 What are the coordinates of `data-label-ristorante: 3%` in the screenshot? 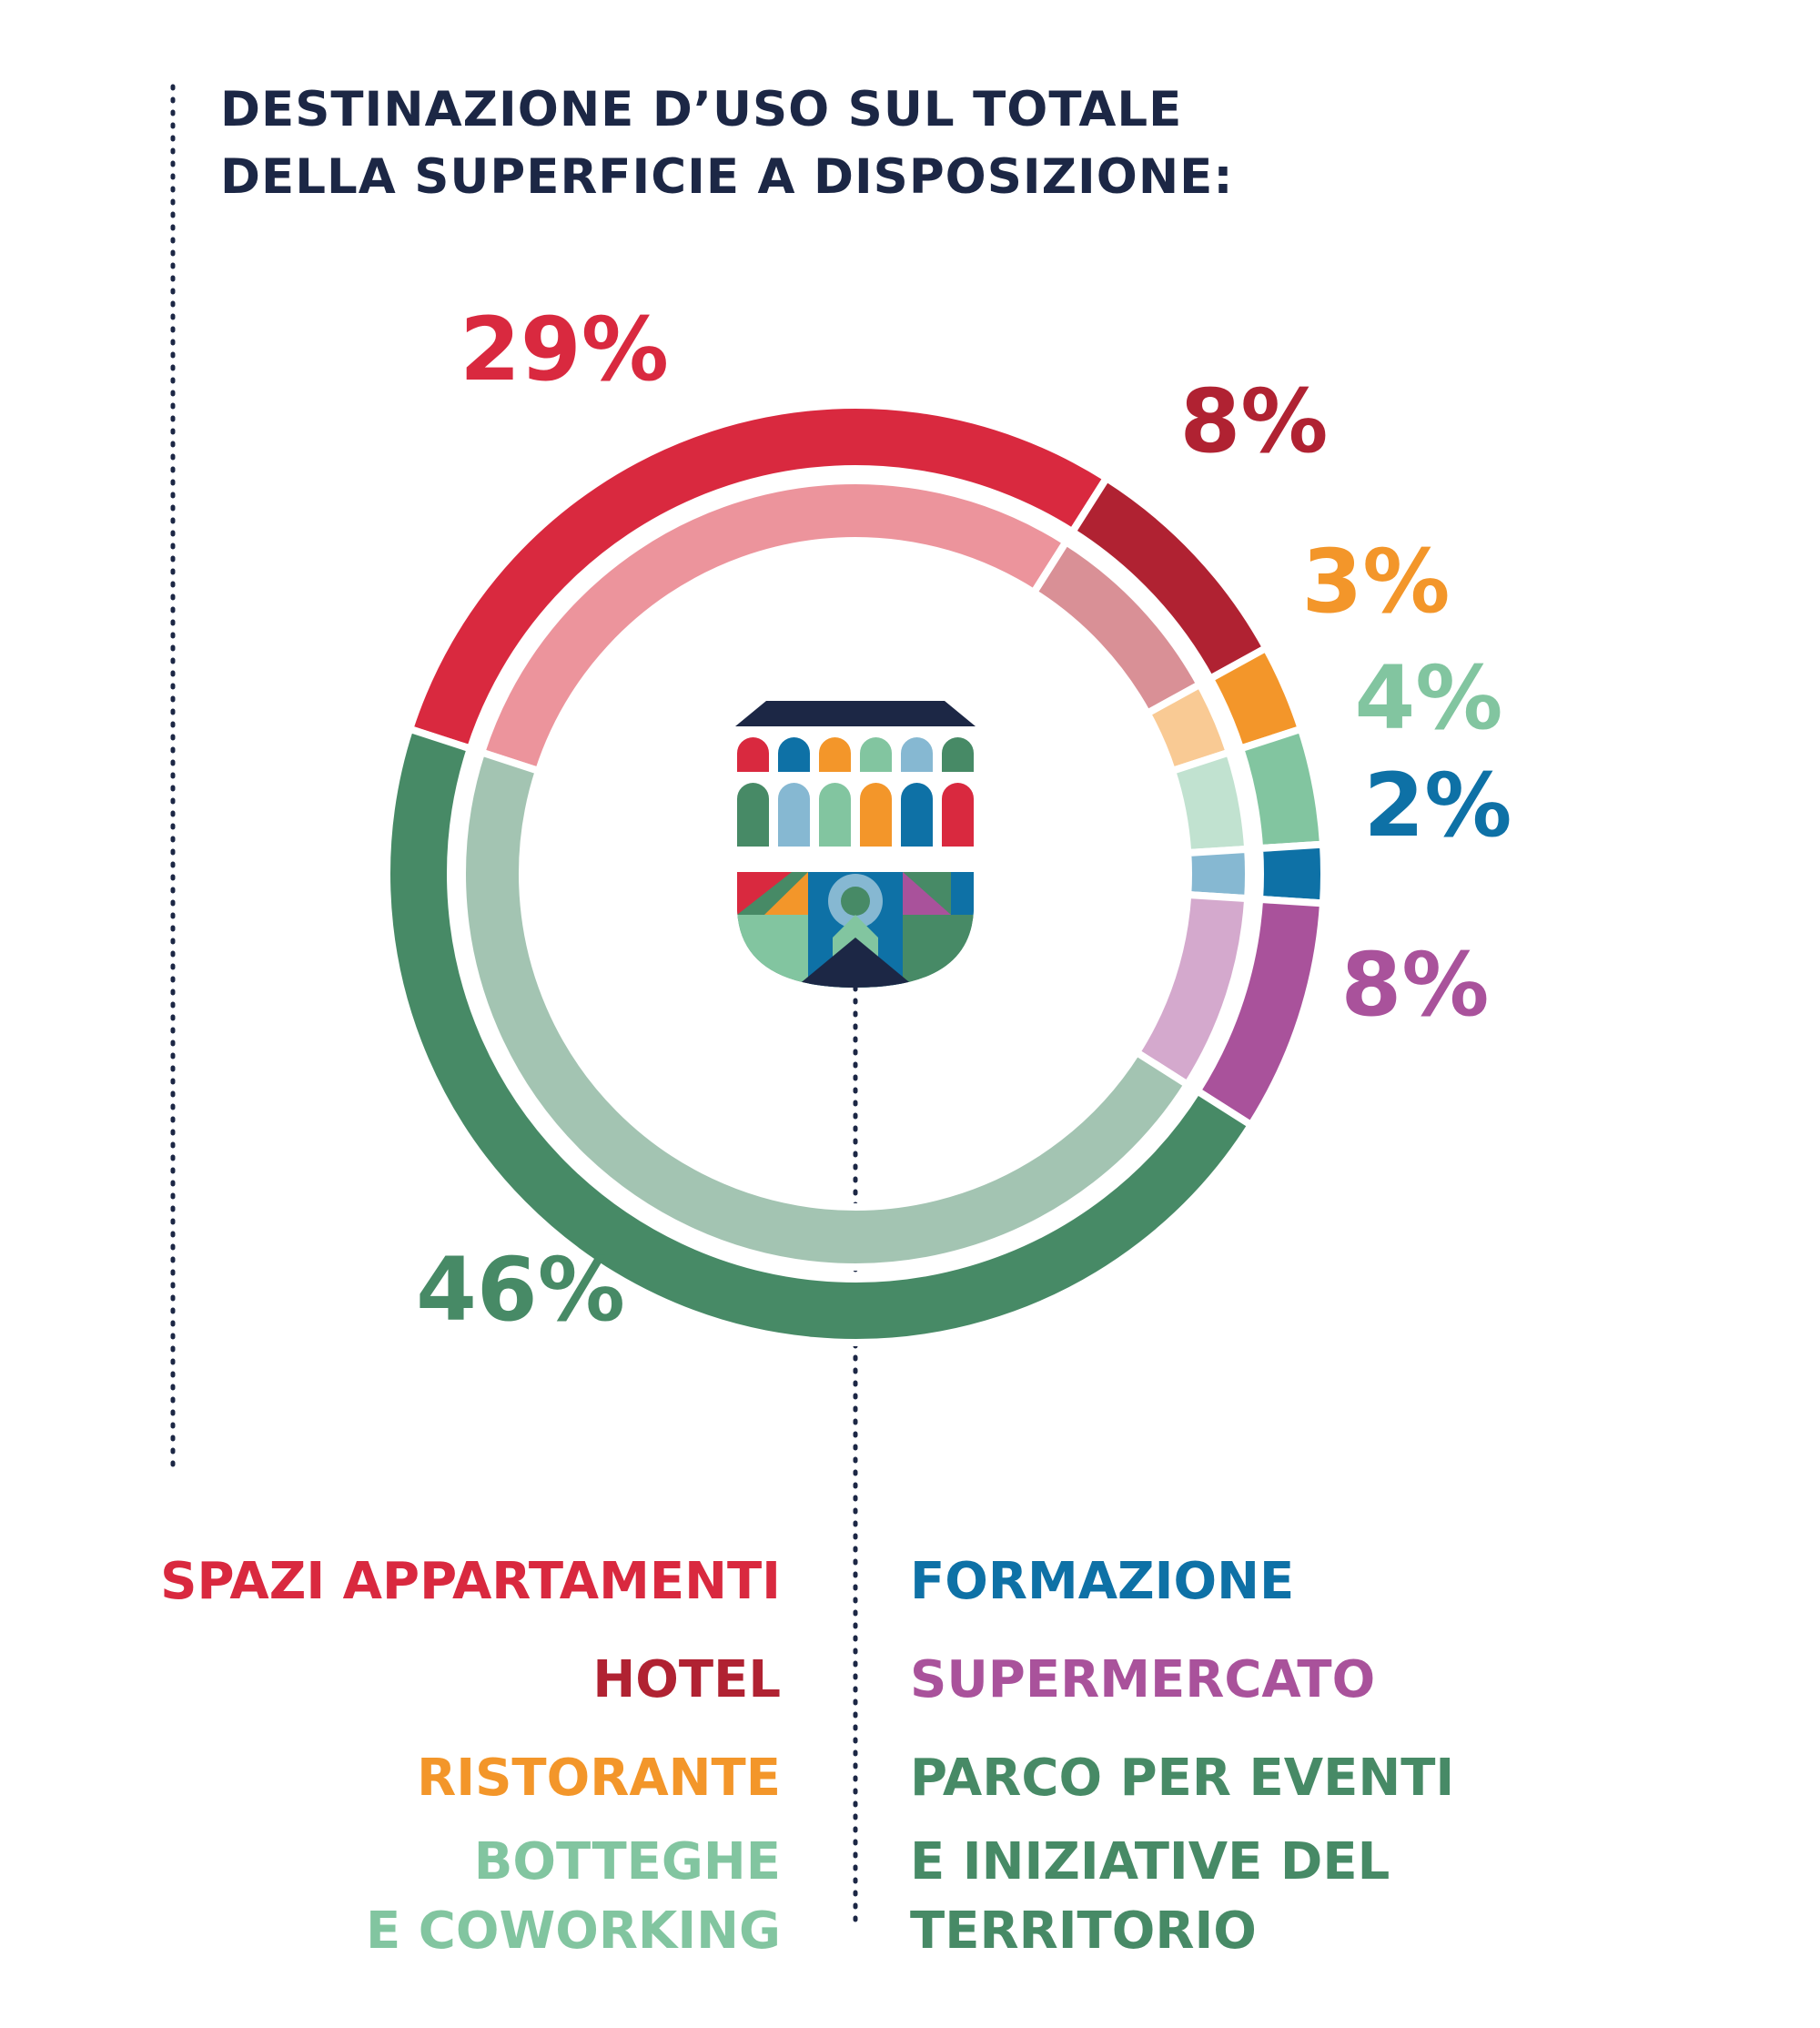 It's located at (1376, 582).